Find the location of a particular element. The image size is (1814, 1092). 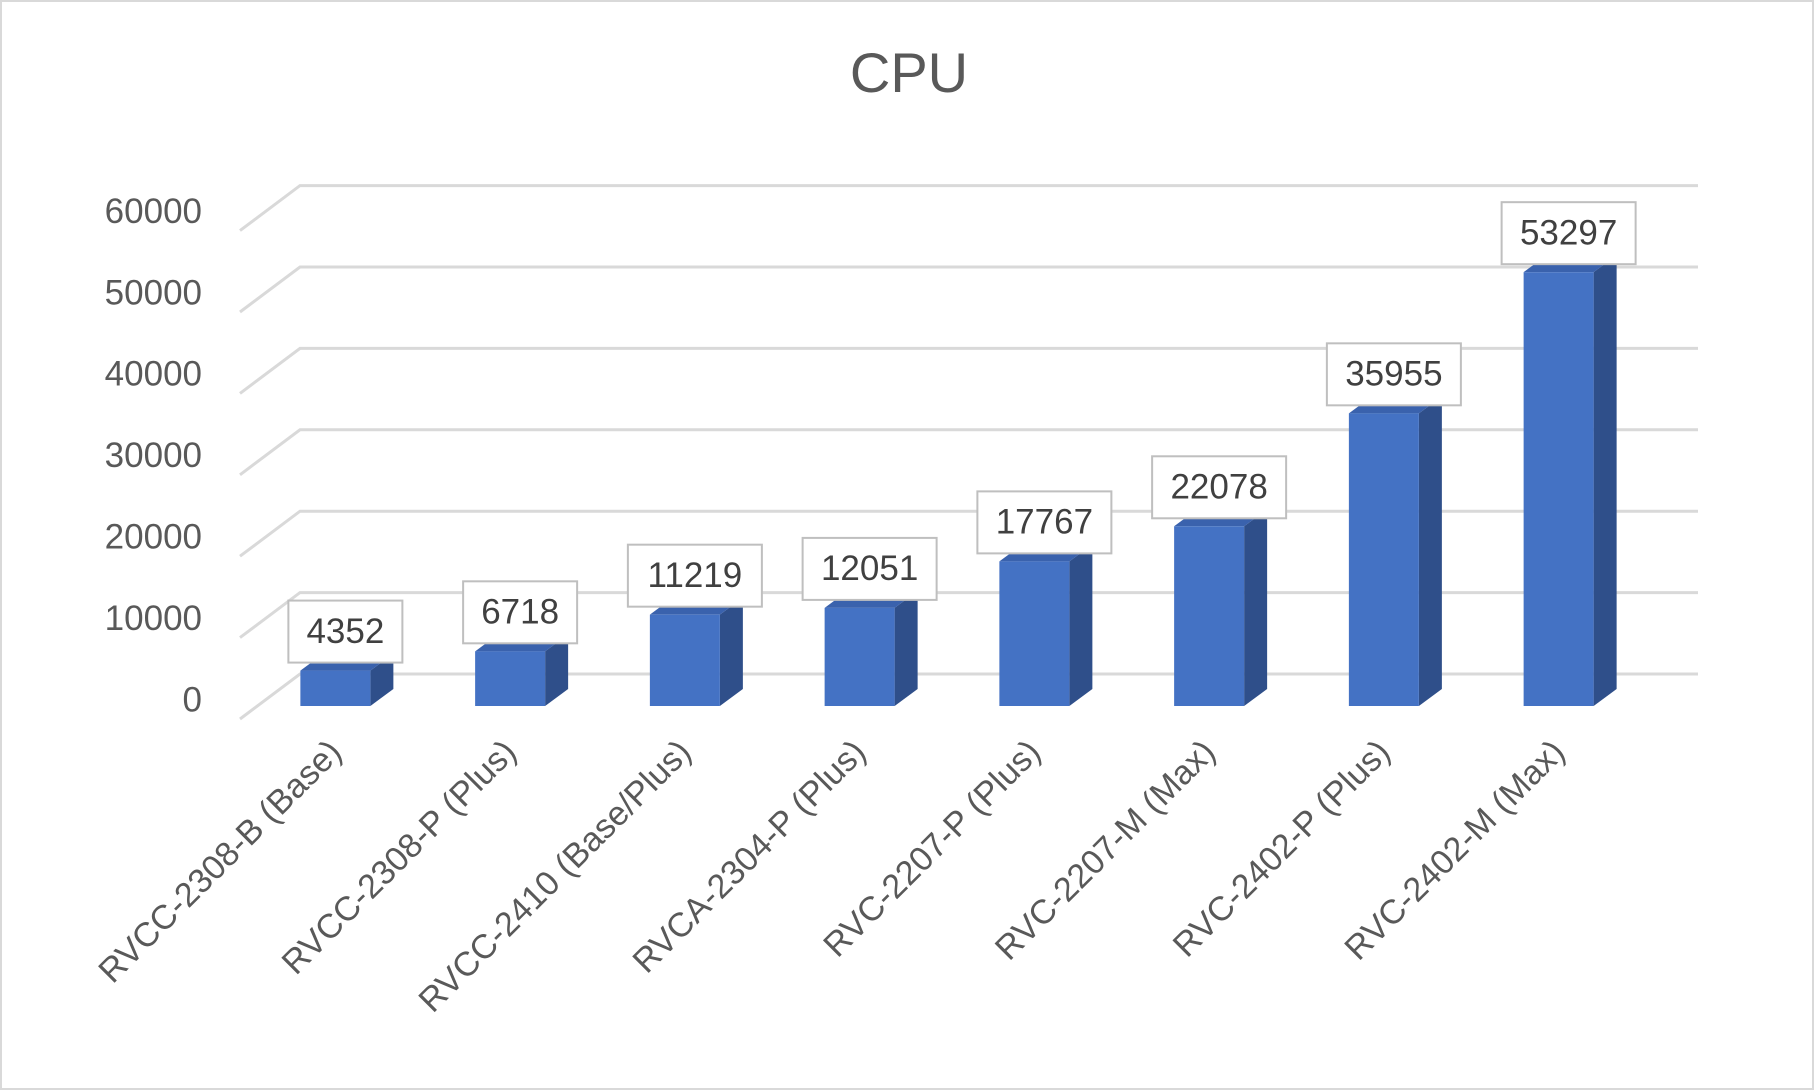

data-label-text: 6718 is located at coordinates (520, 612).